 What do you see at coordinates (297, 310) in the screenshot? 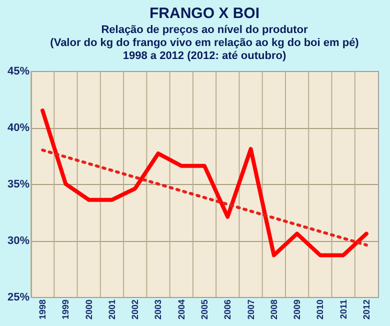
I see `x-tick-label: 2009` at bounding box center [297, 310].